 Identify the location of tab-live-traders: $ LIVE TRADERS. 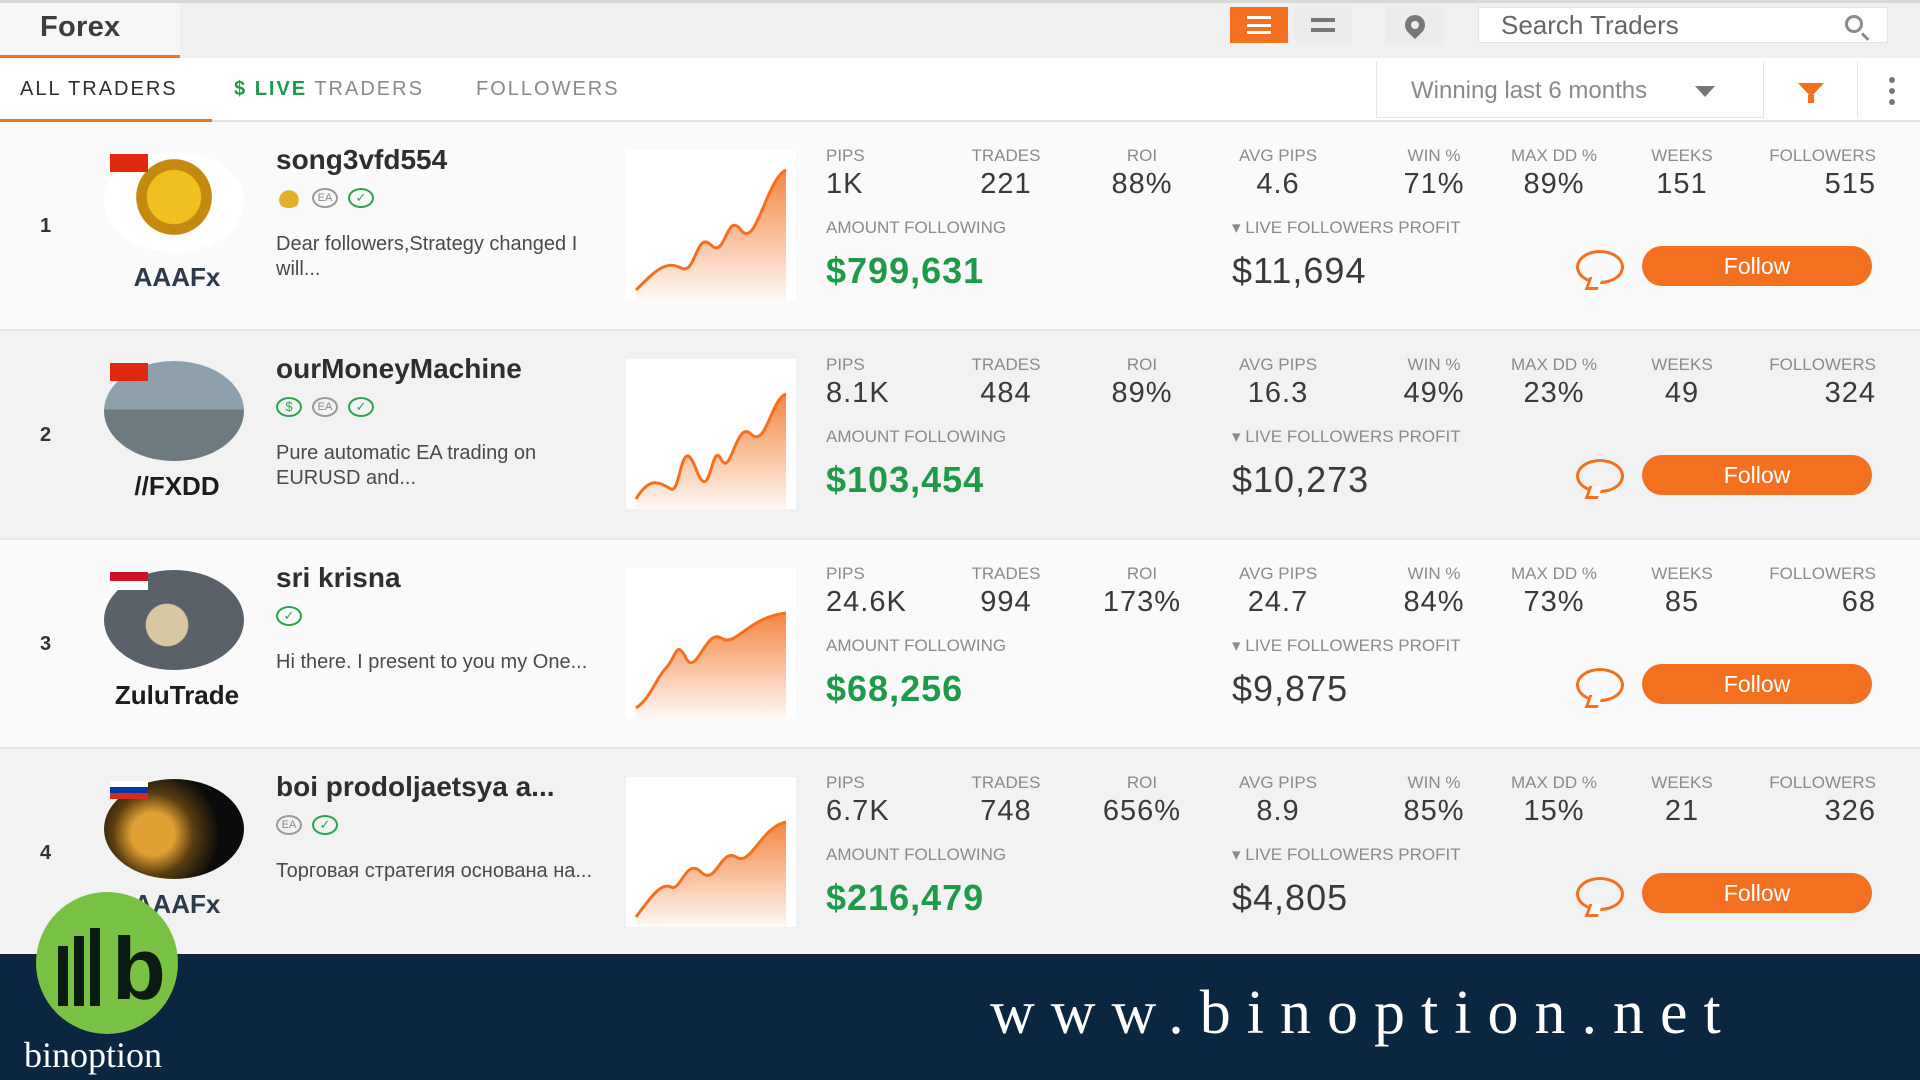
(329, 89).